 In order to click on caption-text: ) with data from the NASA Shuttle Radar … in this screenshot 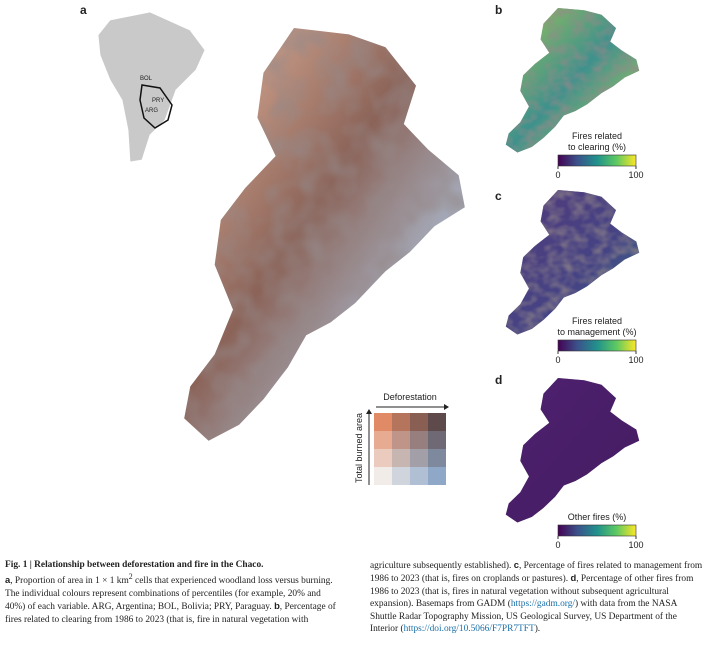, I will do `click(523, 617)`.